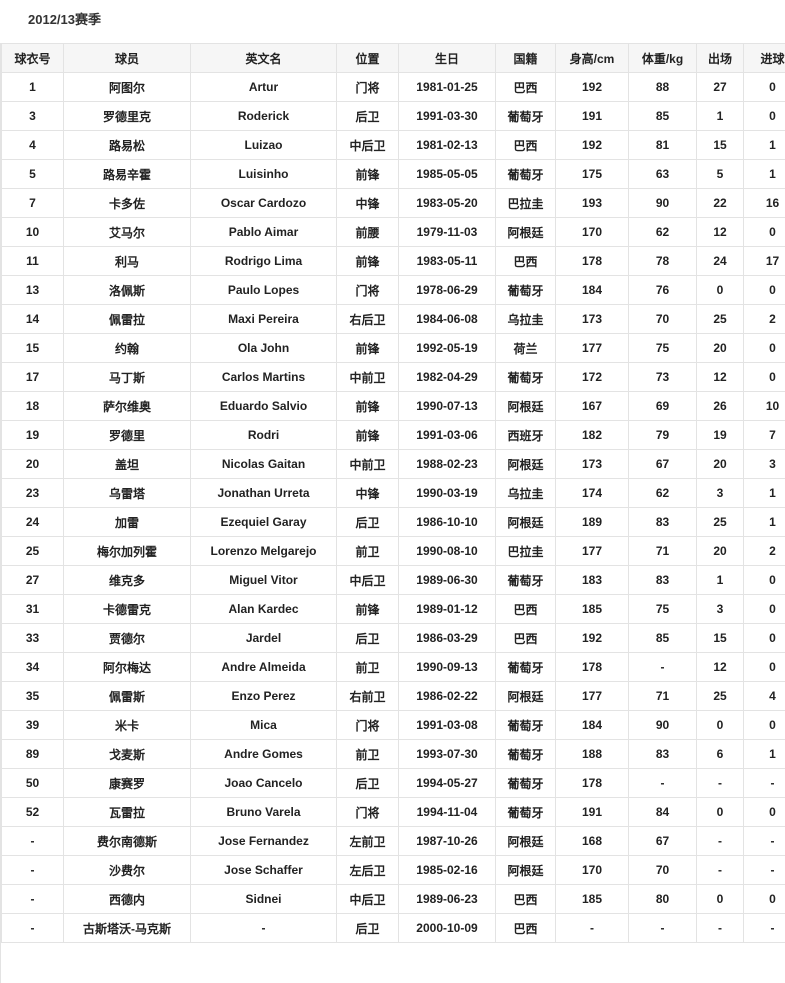 The height and width of the screenshot is (983, 785). What do you see at coordinates (764, 203) in the screenshot?
I see `cell-goals: 16` at bounding box center [764, 203].